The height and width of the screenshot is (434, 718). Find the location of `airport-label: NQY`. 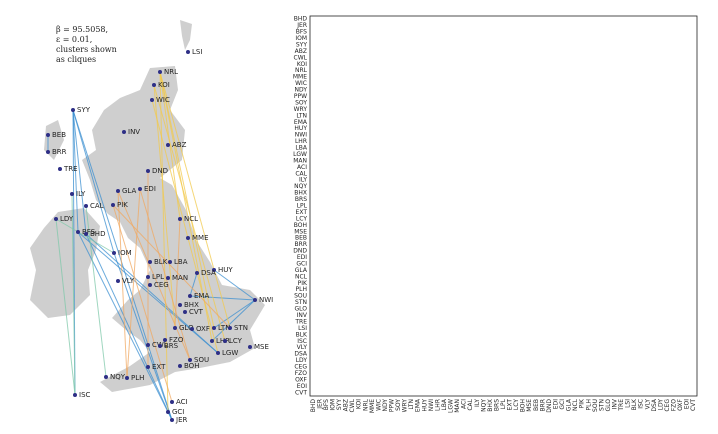

airport-label: NQY is located at coordinates (118, 377).